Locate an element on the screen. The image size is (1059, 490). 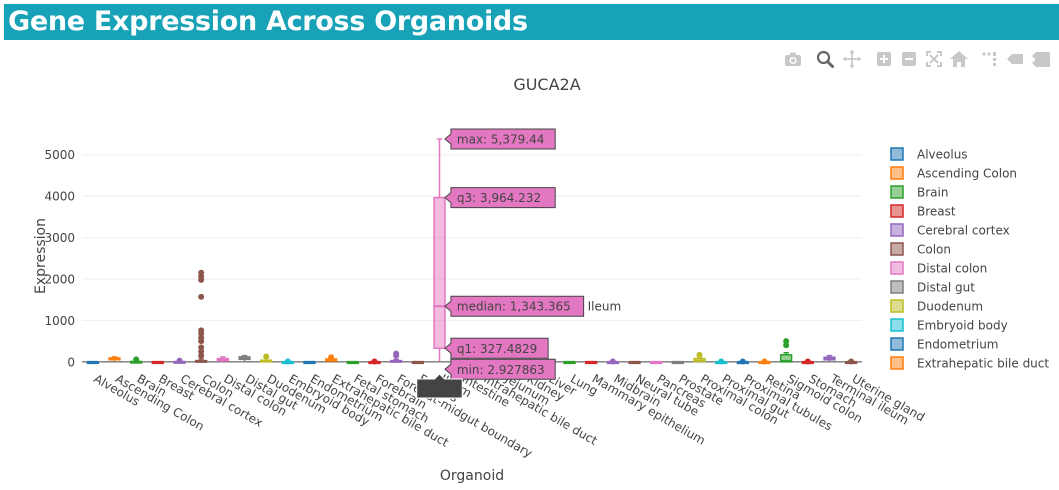
legend-item: Ascending Colon is located at coordinates (953, 173).